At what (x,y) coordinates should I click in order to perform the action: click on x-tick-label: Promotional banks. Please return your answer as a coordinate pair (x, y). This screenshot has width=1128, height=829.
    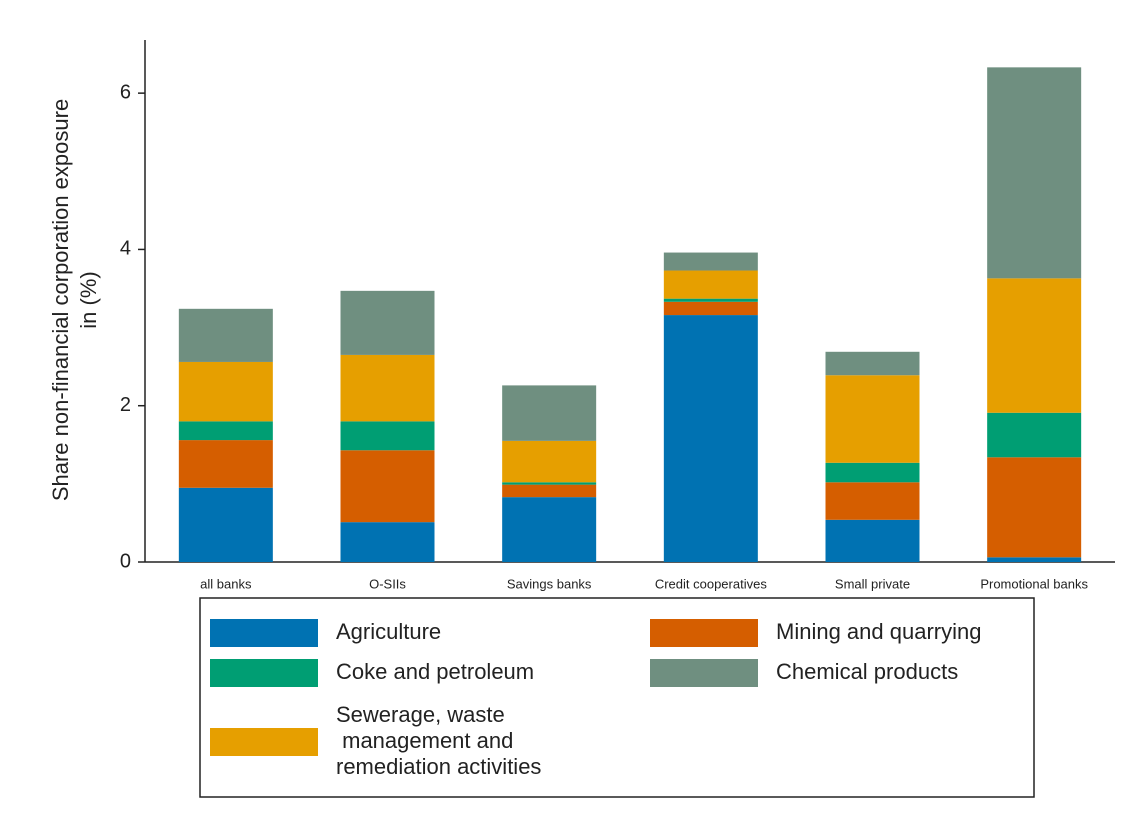
    Looking at the image, I should click on (1034, 583).